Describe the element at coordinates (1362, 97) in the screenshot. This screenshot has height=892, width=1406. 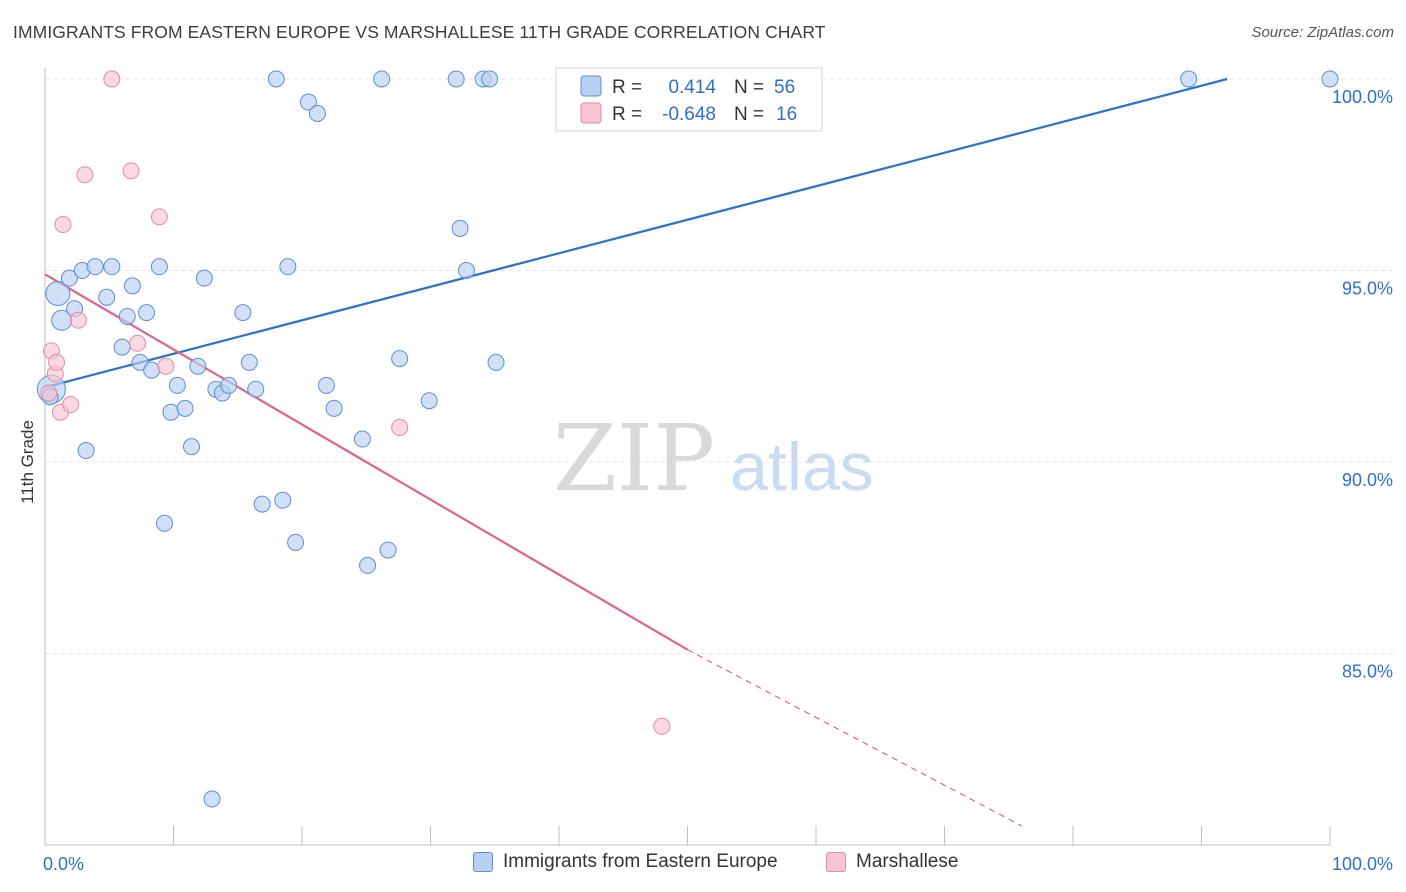
I see `y-tick-label: 100.0%` at that location.